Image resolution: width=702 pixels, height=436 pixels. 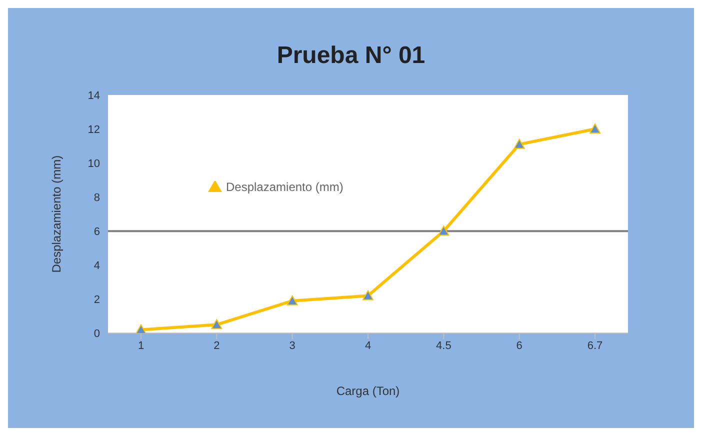 What do you see at coordinates (94, 130) in the screenshot?
I see `y-tick-label: 12` at bounding box center [94, 130].